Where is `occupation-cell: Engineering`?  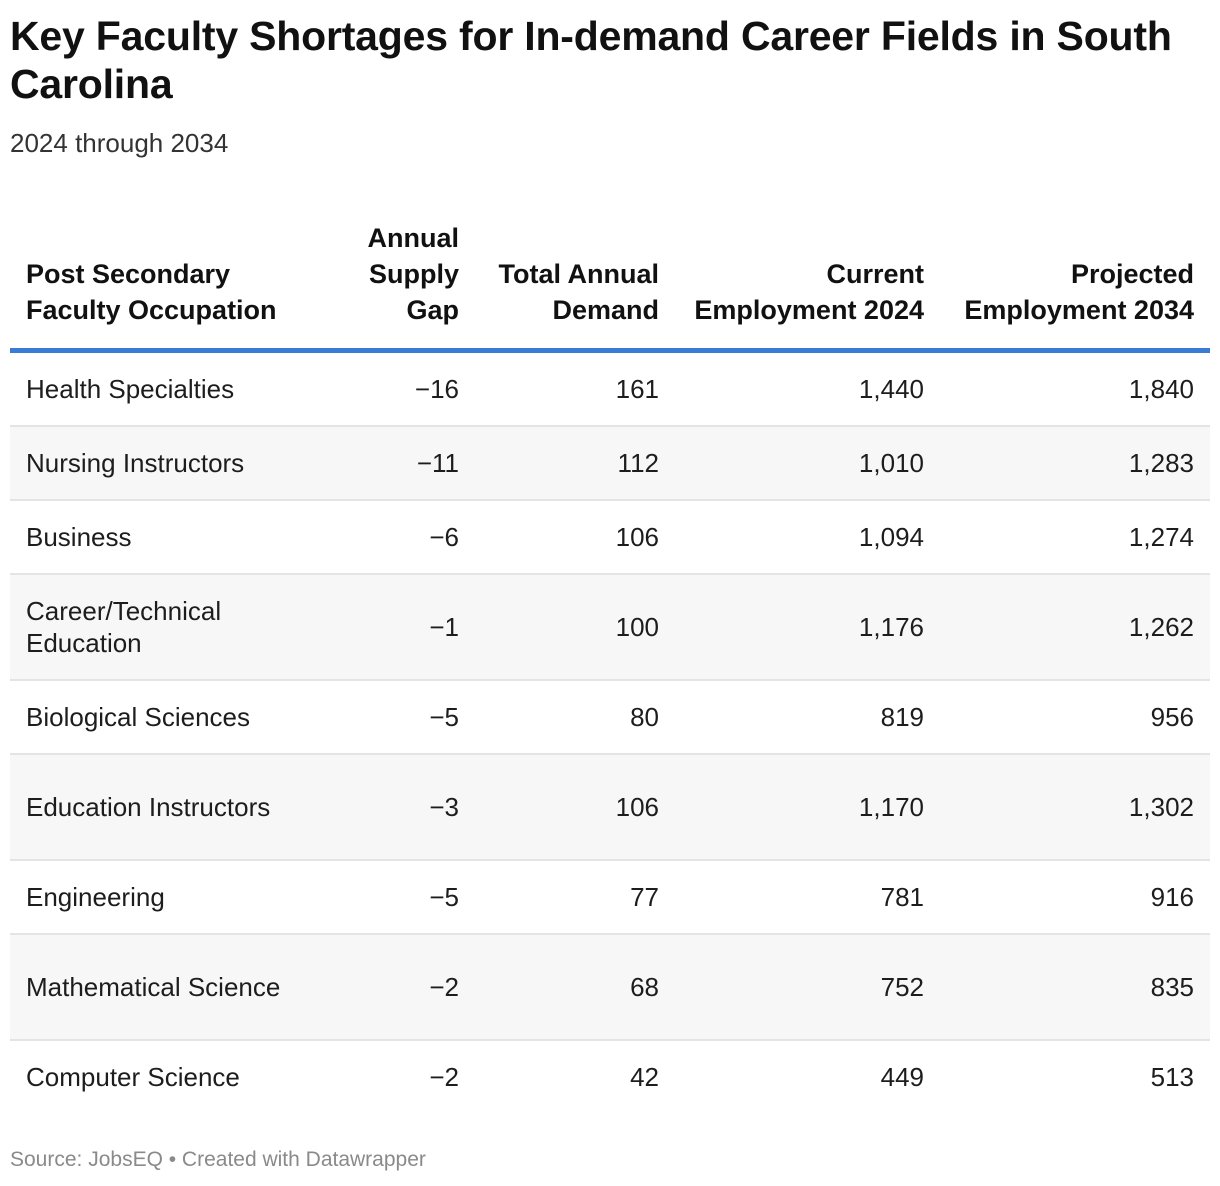 occupation-cell: Engineering is located at coordinates (160, 897).